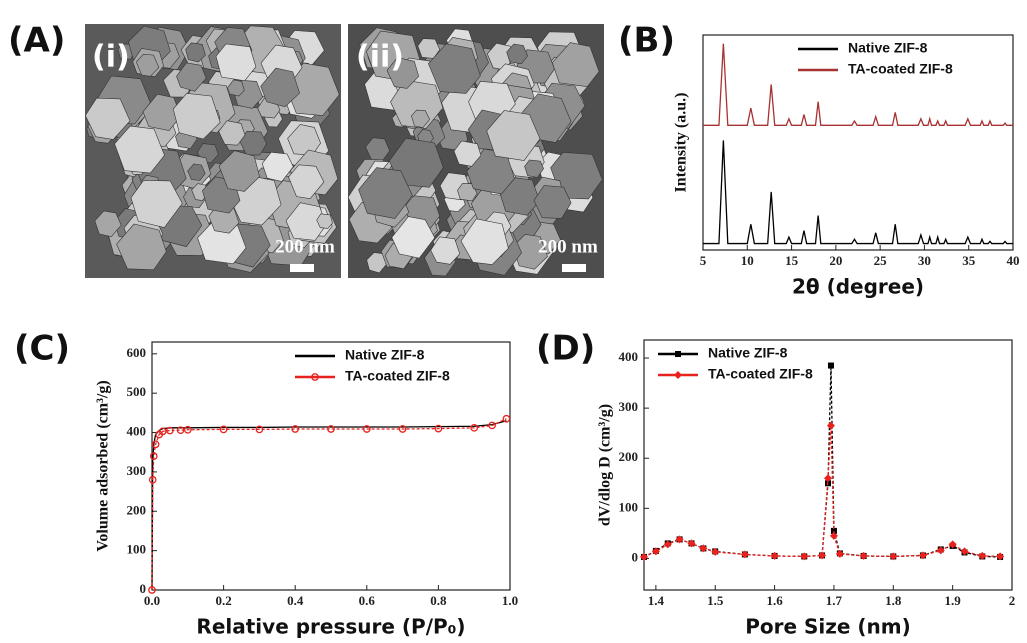 This screenshot has width=1027, height=643. What do you see at coordinates (1013, 260) in the screenshot?
I see `x-tick-label: 40` at bounding box center [1013, 260].